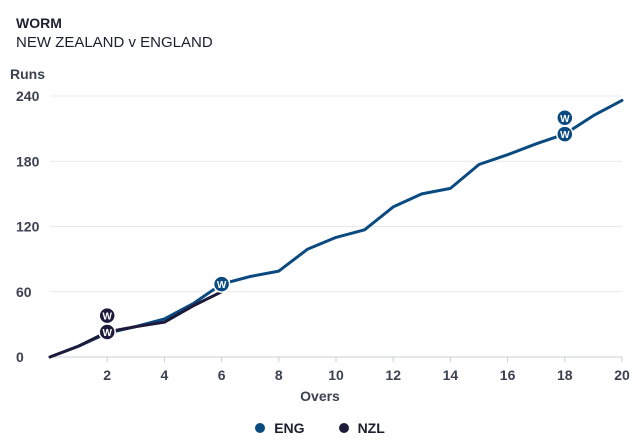  Describe the element at coordinates (20, 357) in the screenshot. I see `y-tick-label: 0` at that location.